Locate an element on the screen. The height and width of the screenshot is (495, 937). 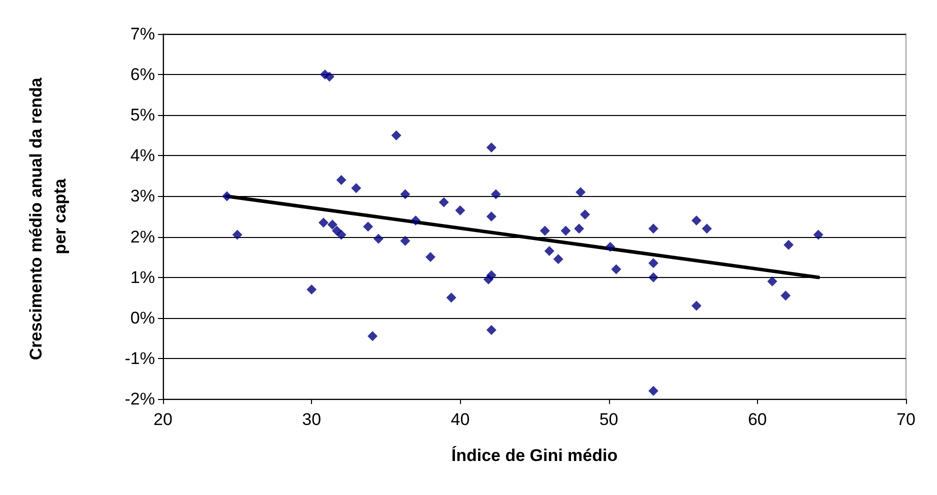
y-tick-label: 5% is located at coordinates (142, 115).